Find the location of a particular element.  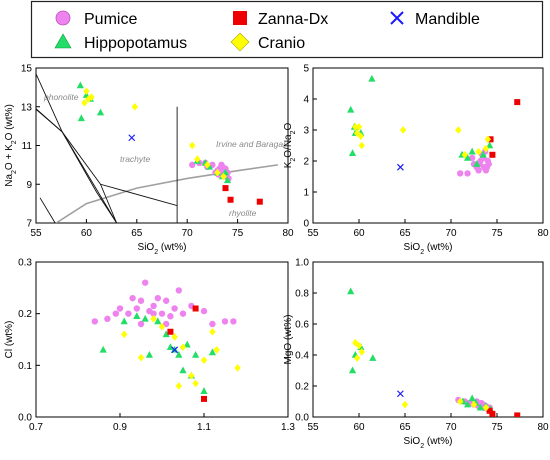

x-tick-label: 1.3 is located at coordinates (288, 427).